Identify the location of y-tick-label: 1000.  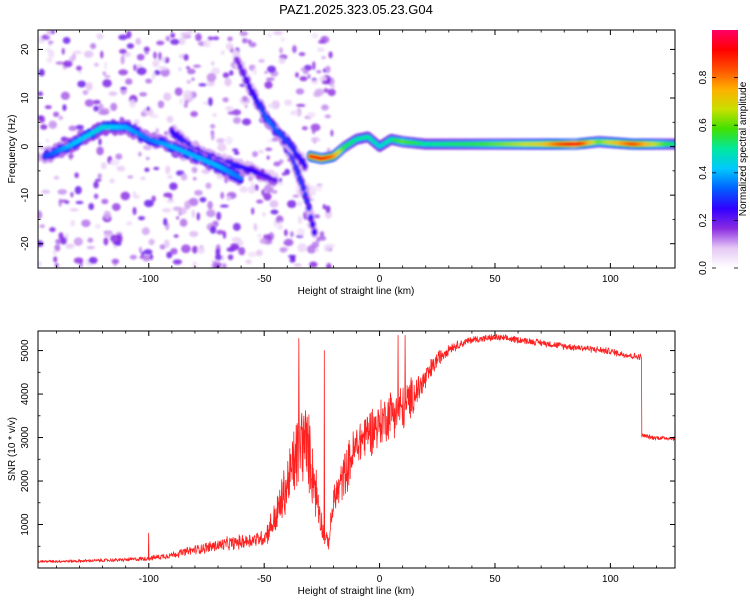
(25, 524).